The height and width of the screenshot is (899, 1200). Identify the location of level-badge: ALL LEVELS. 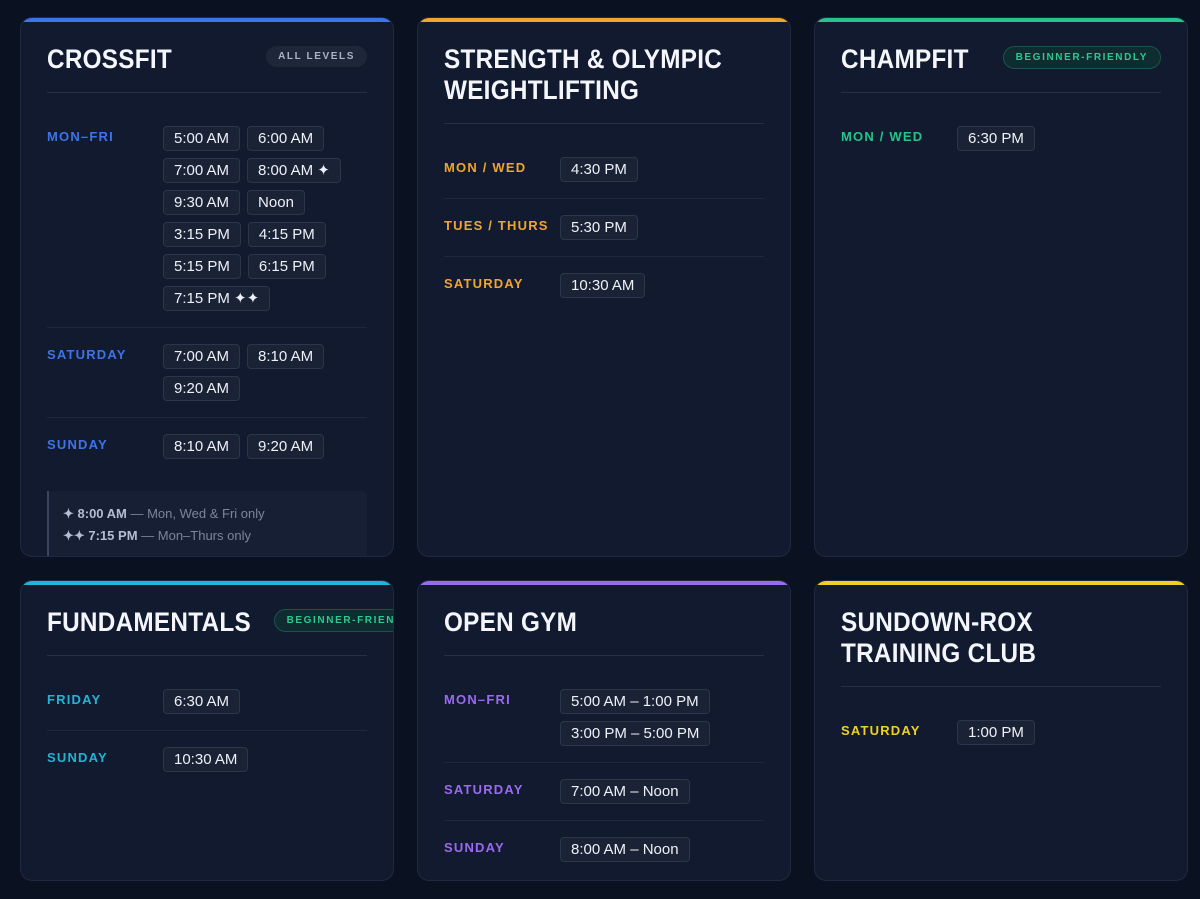
(316, 56).